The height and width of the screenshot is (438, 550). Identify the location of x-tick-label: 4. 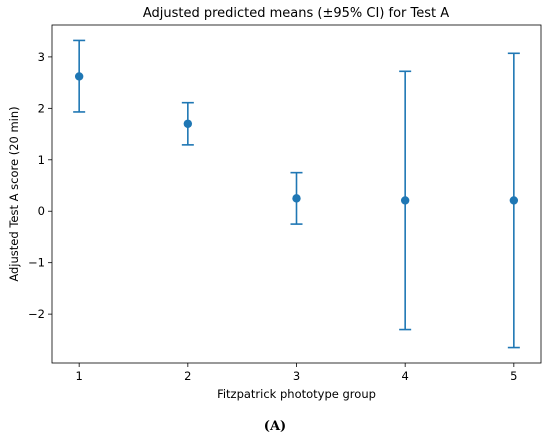
(405, 376).